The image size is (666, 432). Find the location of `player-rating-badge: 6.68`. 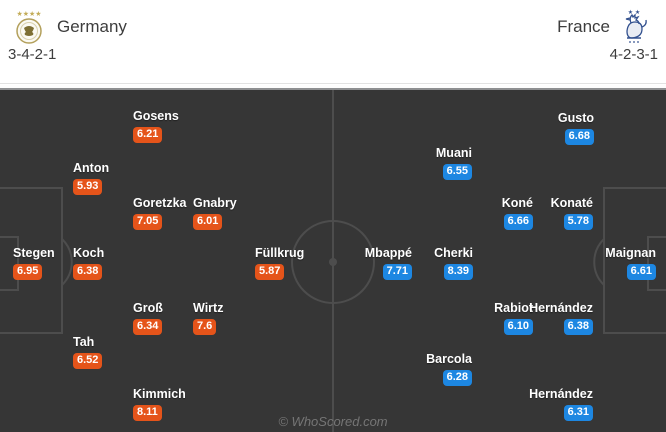

player-rating-badge: 6.68 is located at coordinates (579, 137).